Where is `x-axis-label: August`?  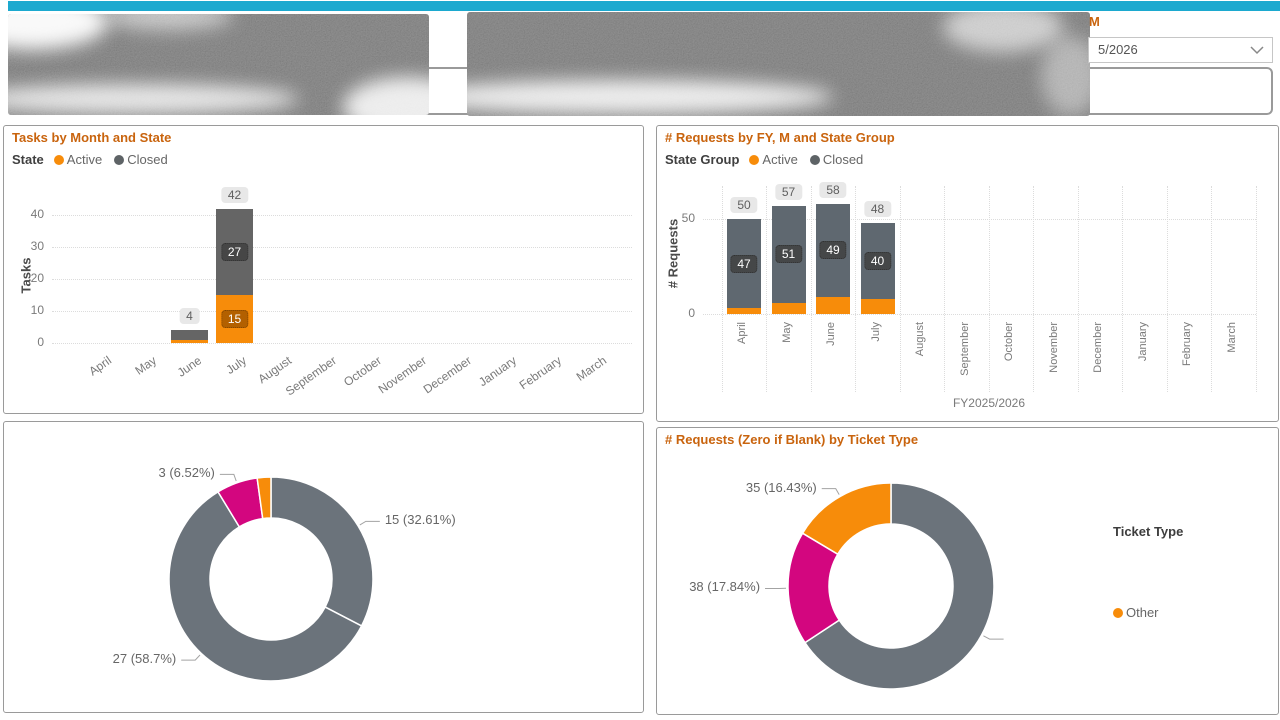
x-axis-label: August is located at coordinates (920, 339).